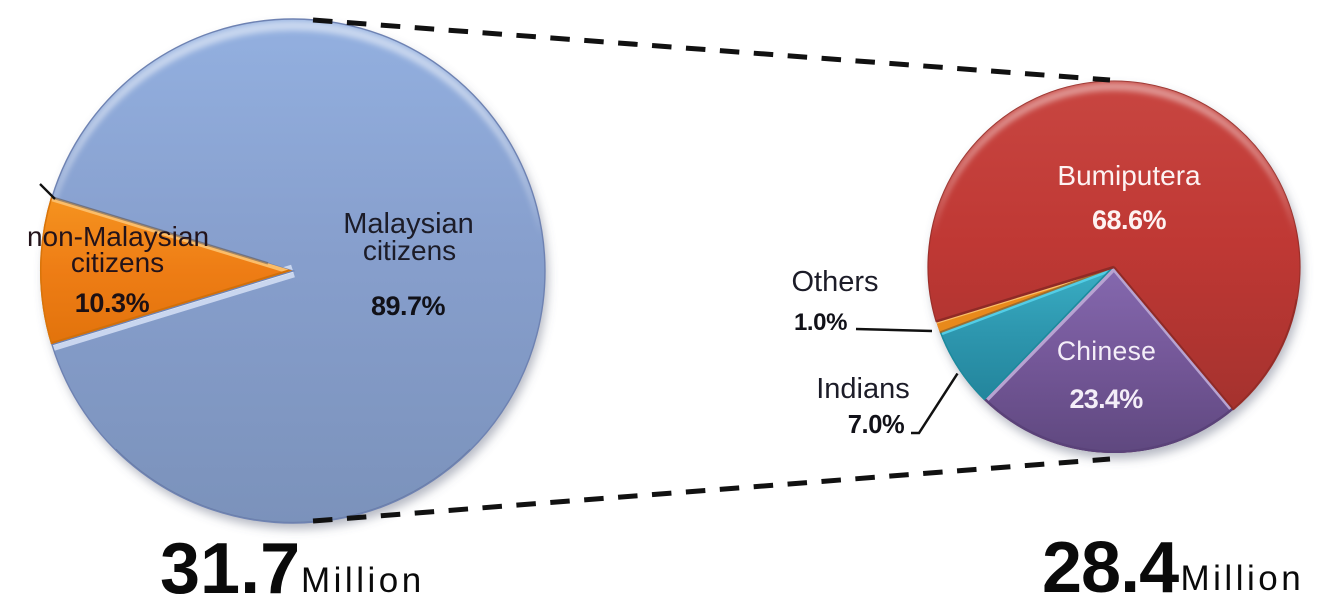  Describe the element at coordinates (1129, 220) in the screenshot. I see `svg-text: 68.6%` at that location.